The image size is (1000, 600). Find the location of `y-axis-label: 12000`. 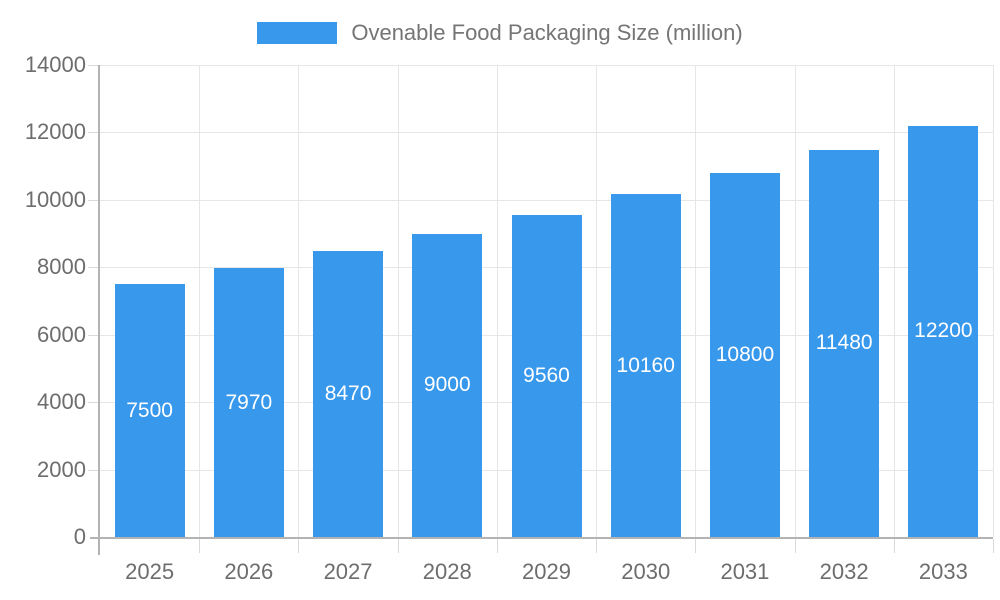

y-axis-label: 12000 is located at coordinates (55, 132).